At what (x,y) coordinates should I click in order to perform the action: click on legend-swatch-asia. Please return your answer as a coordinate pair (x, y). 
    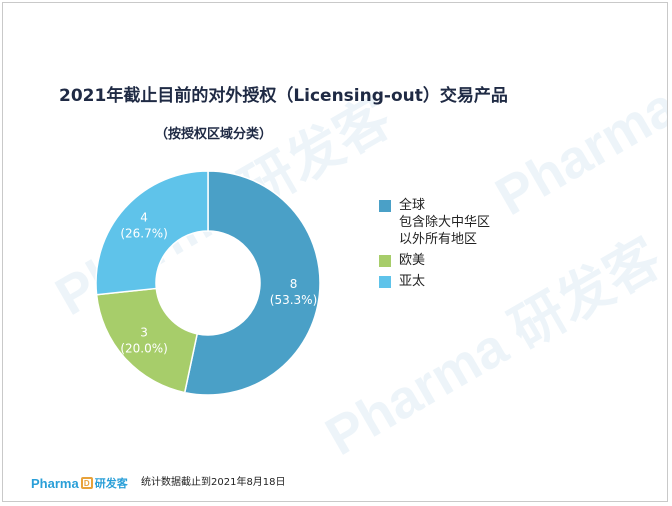
    Looking at the image, I should click on (385, 282).